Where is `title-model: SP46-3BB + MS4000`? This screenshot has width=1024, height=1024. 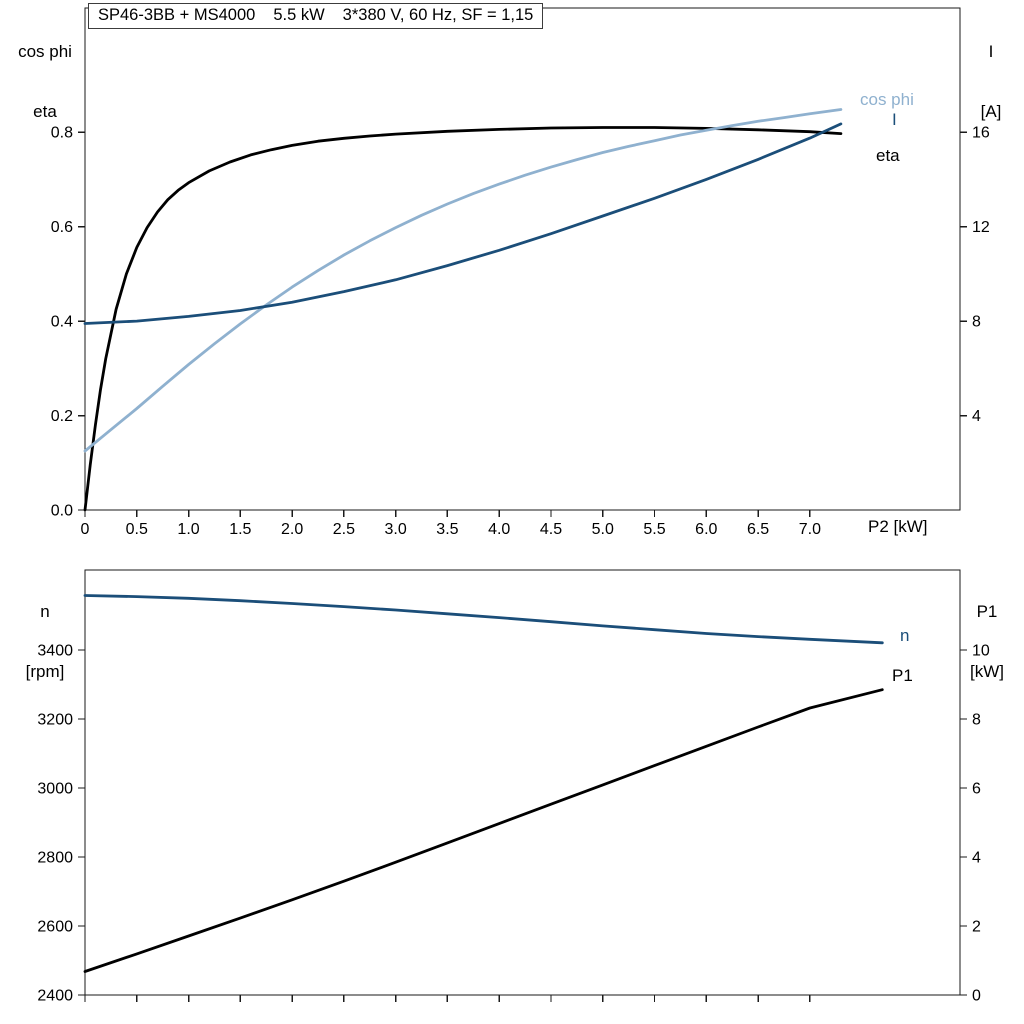
title-model: SP46-3BB + MS4000 is located at coordinates (177, 15).